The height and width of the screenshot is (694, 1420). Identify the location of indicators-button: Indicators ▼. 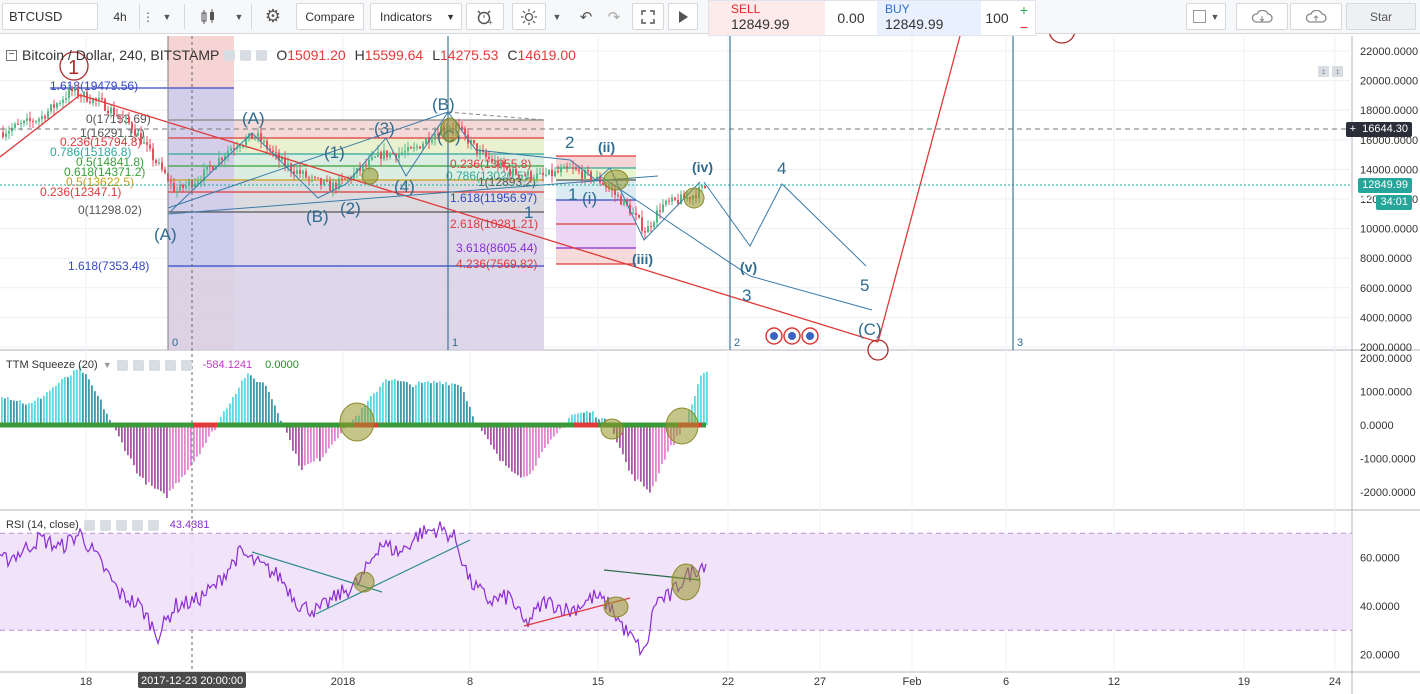
(416, 16).